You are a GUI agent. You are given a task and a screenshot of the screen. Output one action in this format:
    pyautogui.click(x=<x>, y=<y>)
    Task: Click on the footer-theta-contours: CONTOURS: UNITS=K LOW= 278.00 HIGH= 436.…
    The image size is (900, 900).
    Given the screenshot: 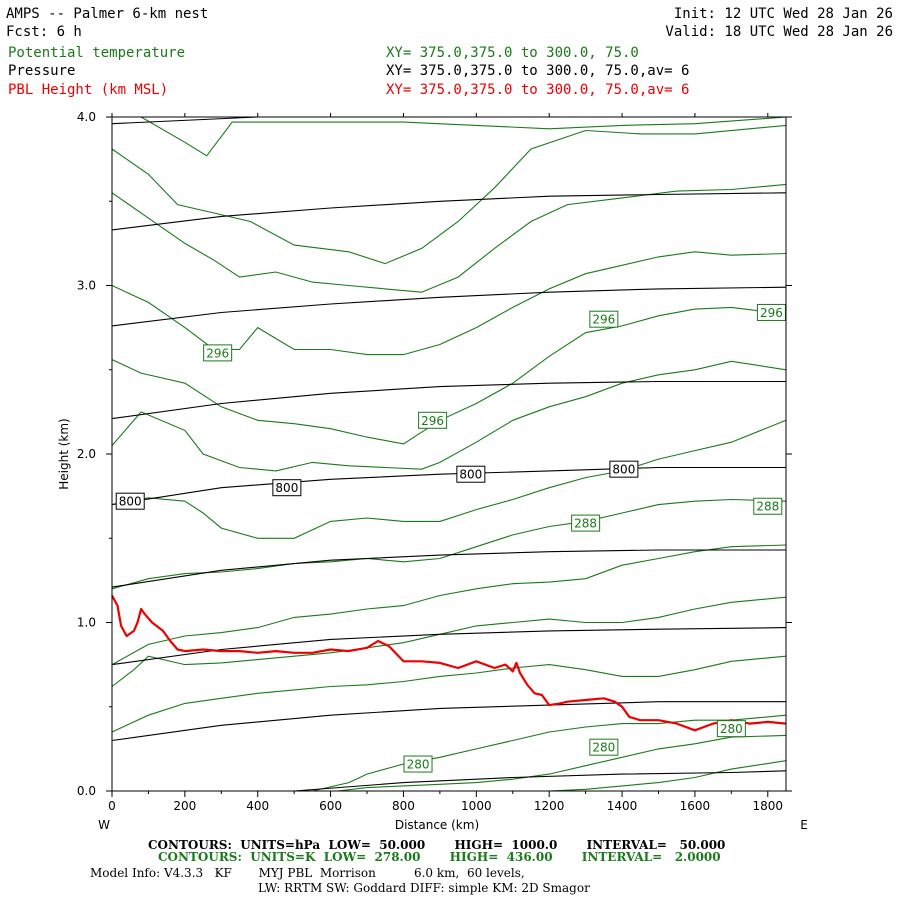 What is the action you would take?
    pyautogui.click(x=439, y=857)
    